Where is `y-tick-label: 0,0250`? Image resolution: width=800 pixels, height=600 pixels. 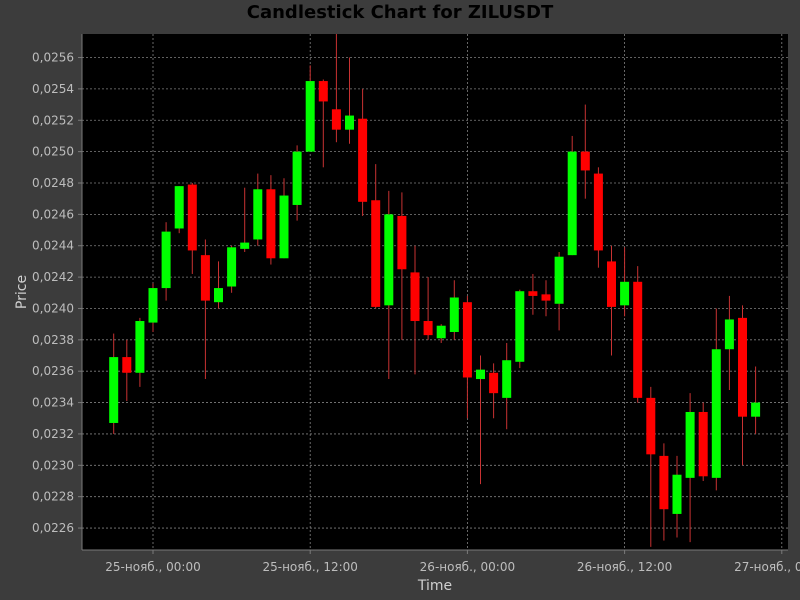
y-tick-label: 0,0250 is located at coordinates (53, 152).